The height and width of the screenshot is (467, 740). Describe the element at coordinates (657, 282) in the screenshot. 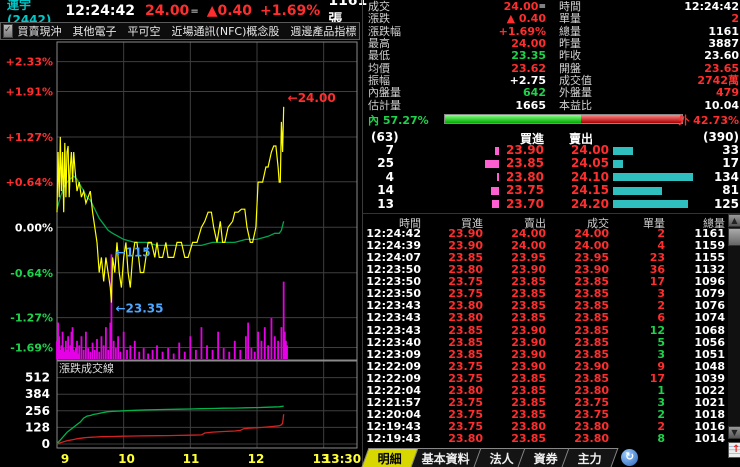

I see `trade-cell: 17` at that location.